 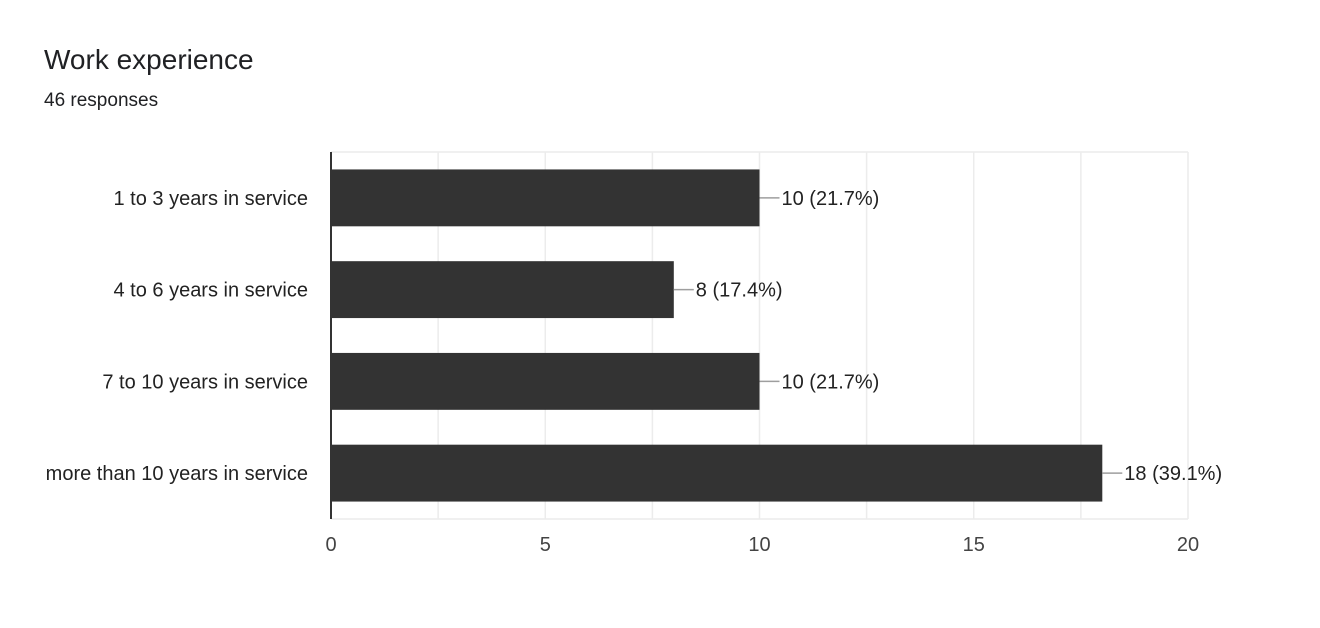 I want to click on category-label: 4 to 6 years in service, so click(x=210, y=291).